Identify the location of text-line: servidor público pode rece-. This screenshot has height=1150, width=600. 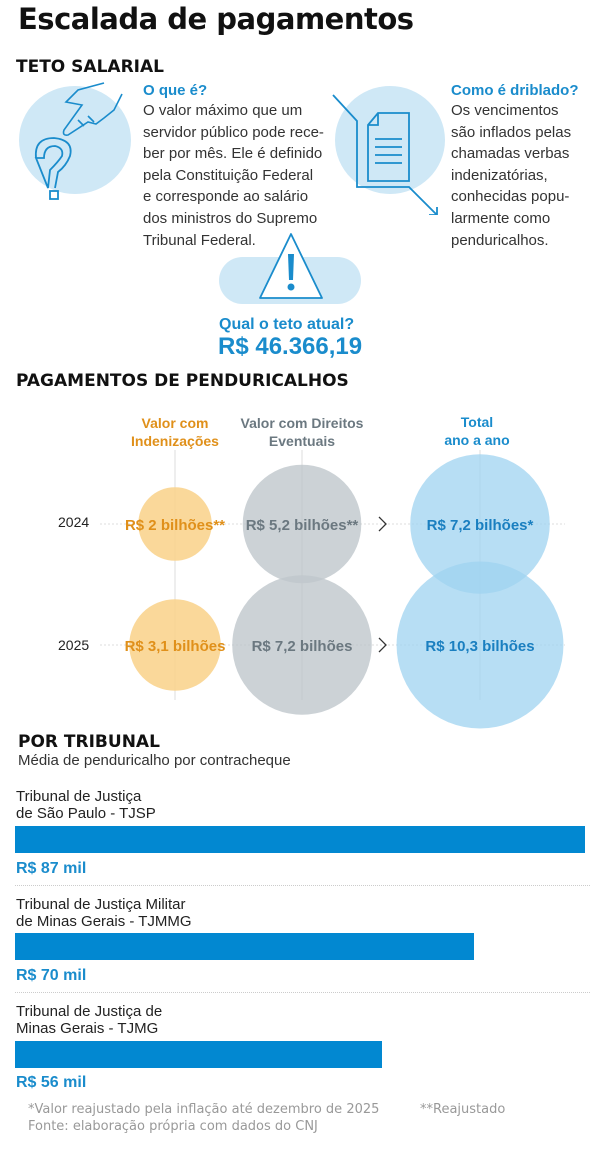
(233, 132).